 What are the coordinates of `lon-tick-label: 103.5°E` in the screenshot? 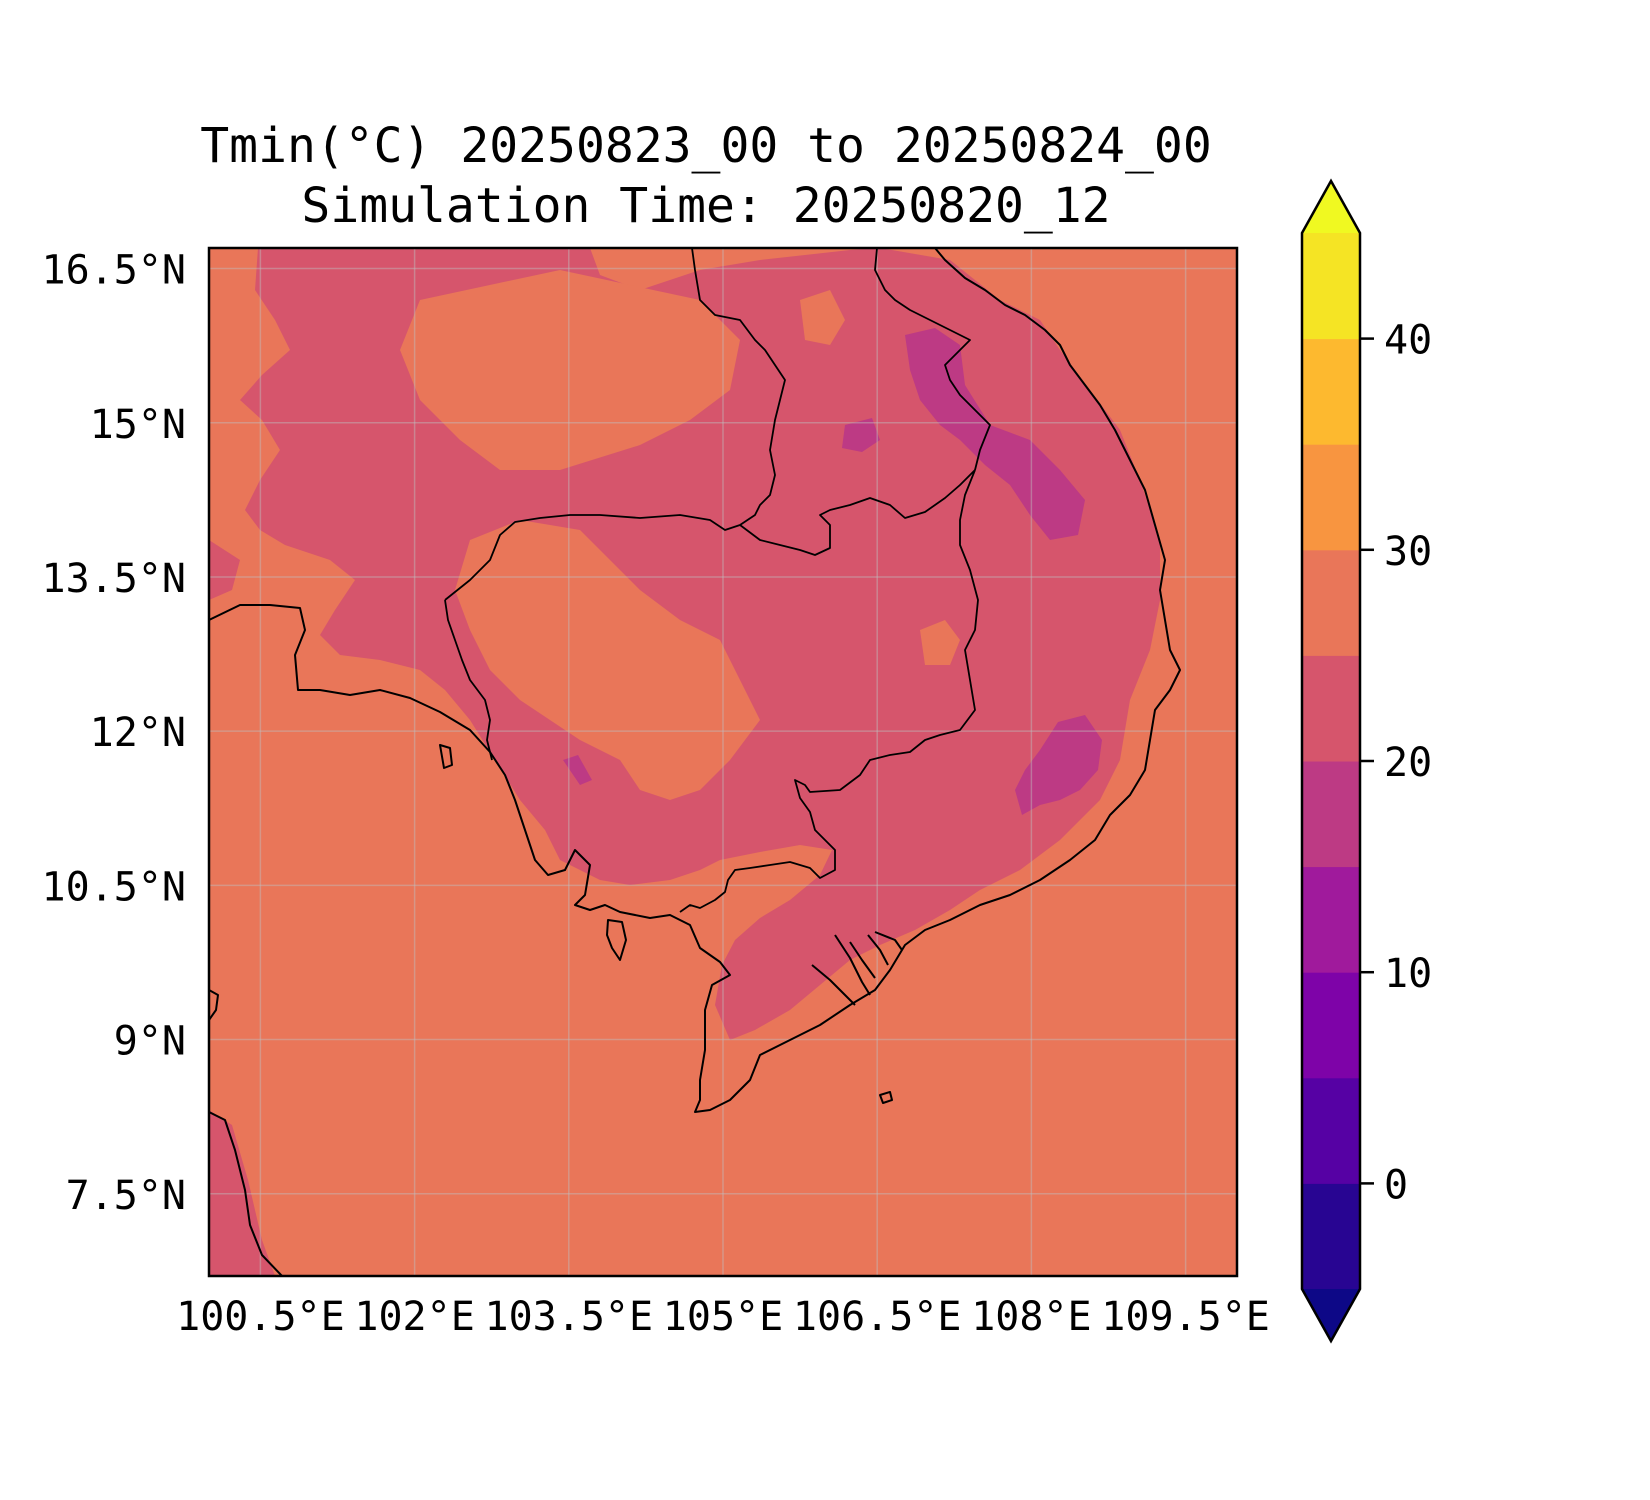 It's located at (569, 1317).